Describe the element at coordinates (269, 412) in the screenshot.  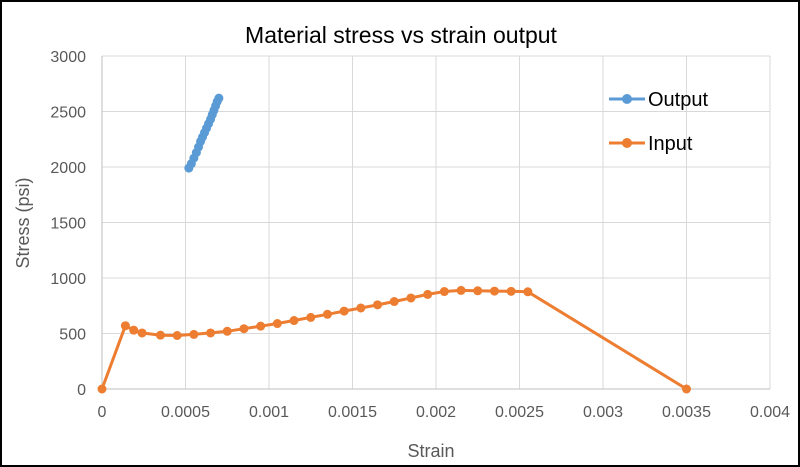
I see `x-tick-label: 0.001` at that location.